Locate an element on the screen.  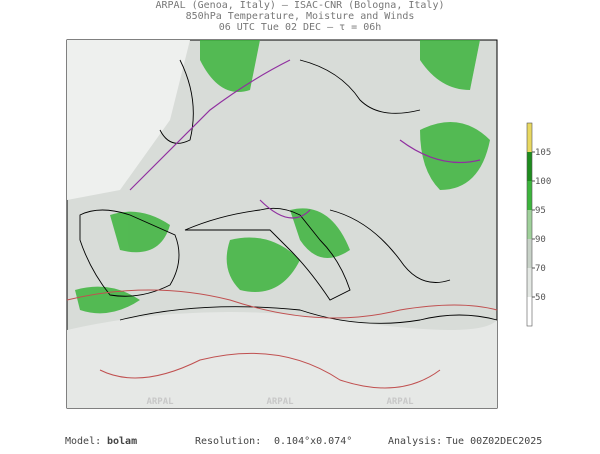
colorbar-frame is located at coordinates (529, 224).